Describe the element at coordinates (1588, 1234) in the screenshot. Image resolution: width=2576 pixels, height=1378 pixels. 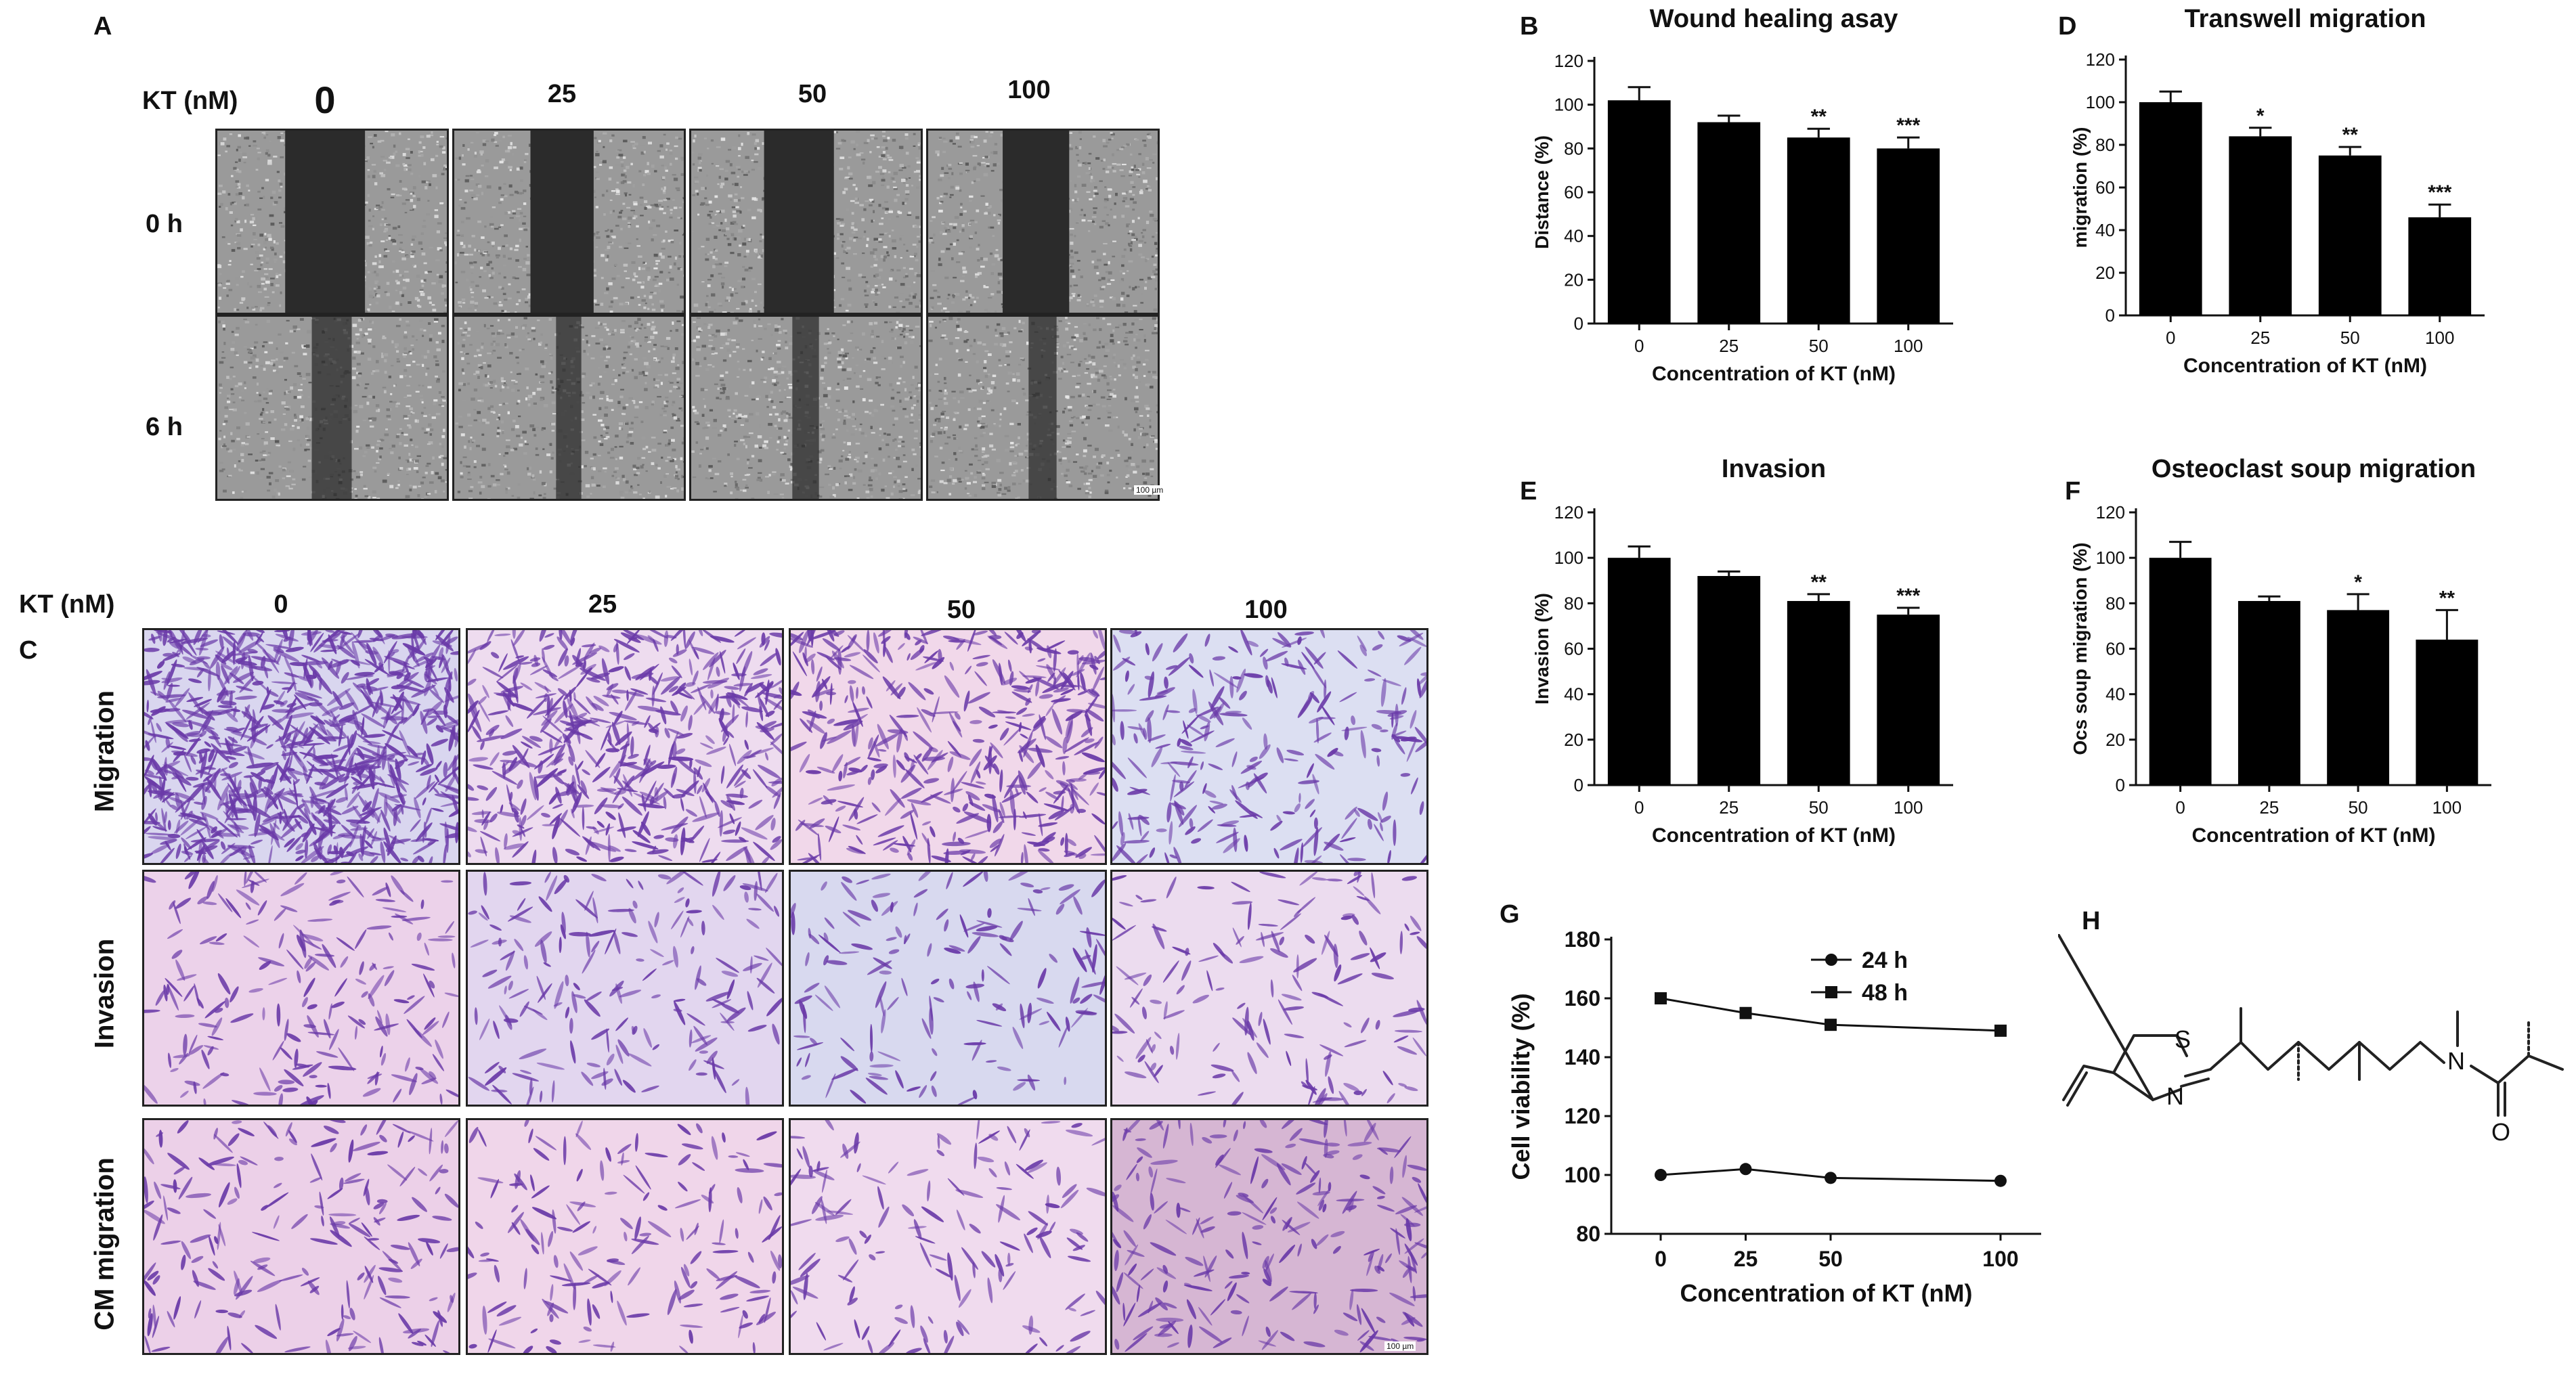
I see `chart-G-ytick: 80` at that location.